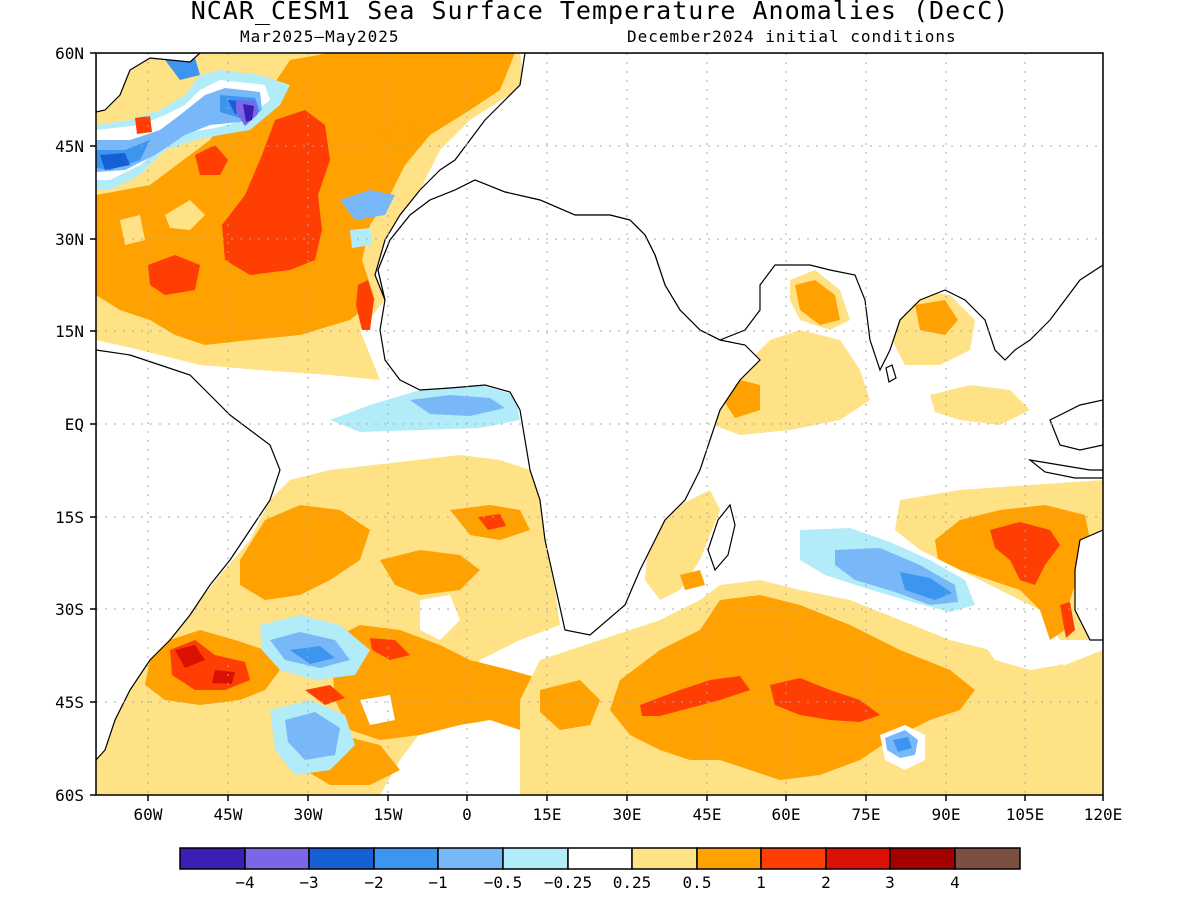  I want to click on forecast-period: Mar2025—May2025, so click(320, 36).